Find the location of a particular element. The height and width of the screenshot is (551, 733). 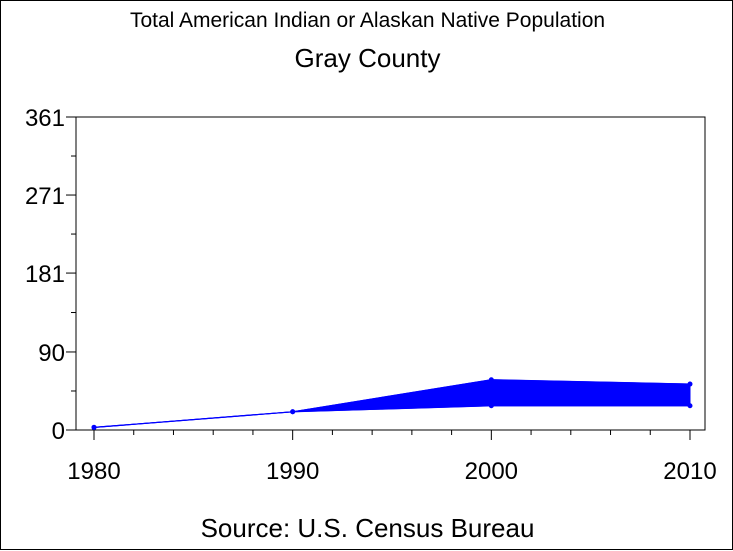

y-tick-label: 271 is located at coordinates (45, 196).